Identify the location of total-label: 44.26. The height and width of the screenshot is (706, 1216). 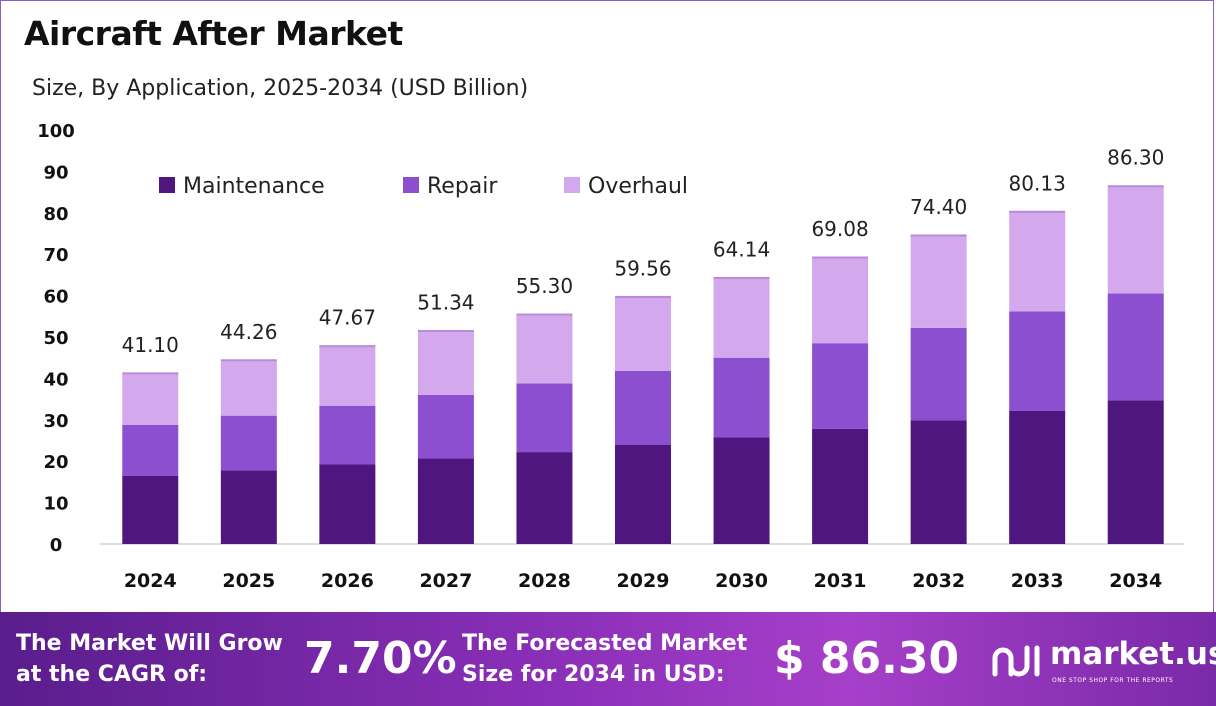
(248, 332).